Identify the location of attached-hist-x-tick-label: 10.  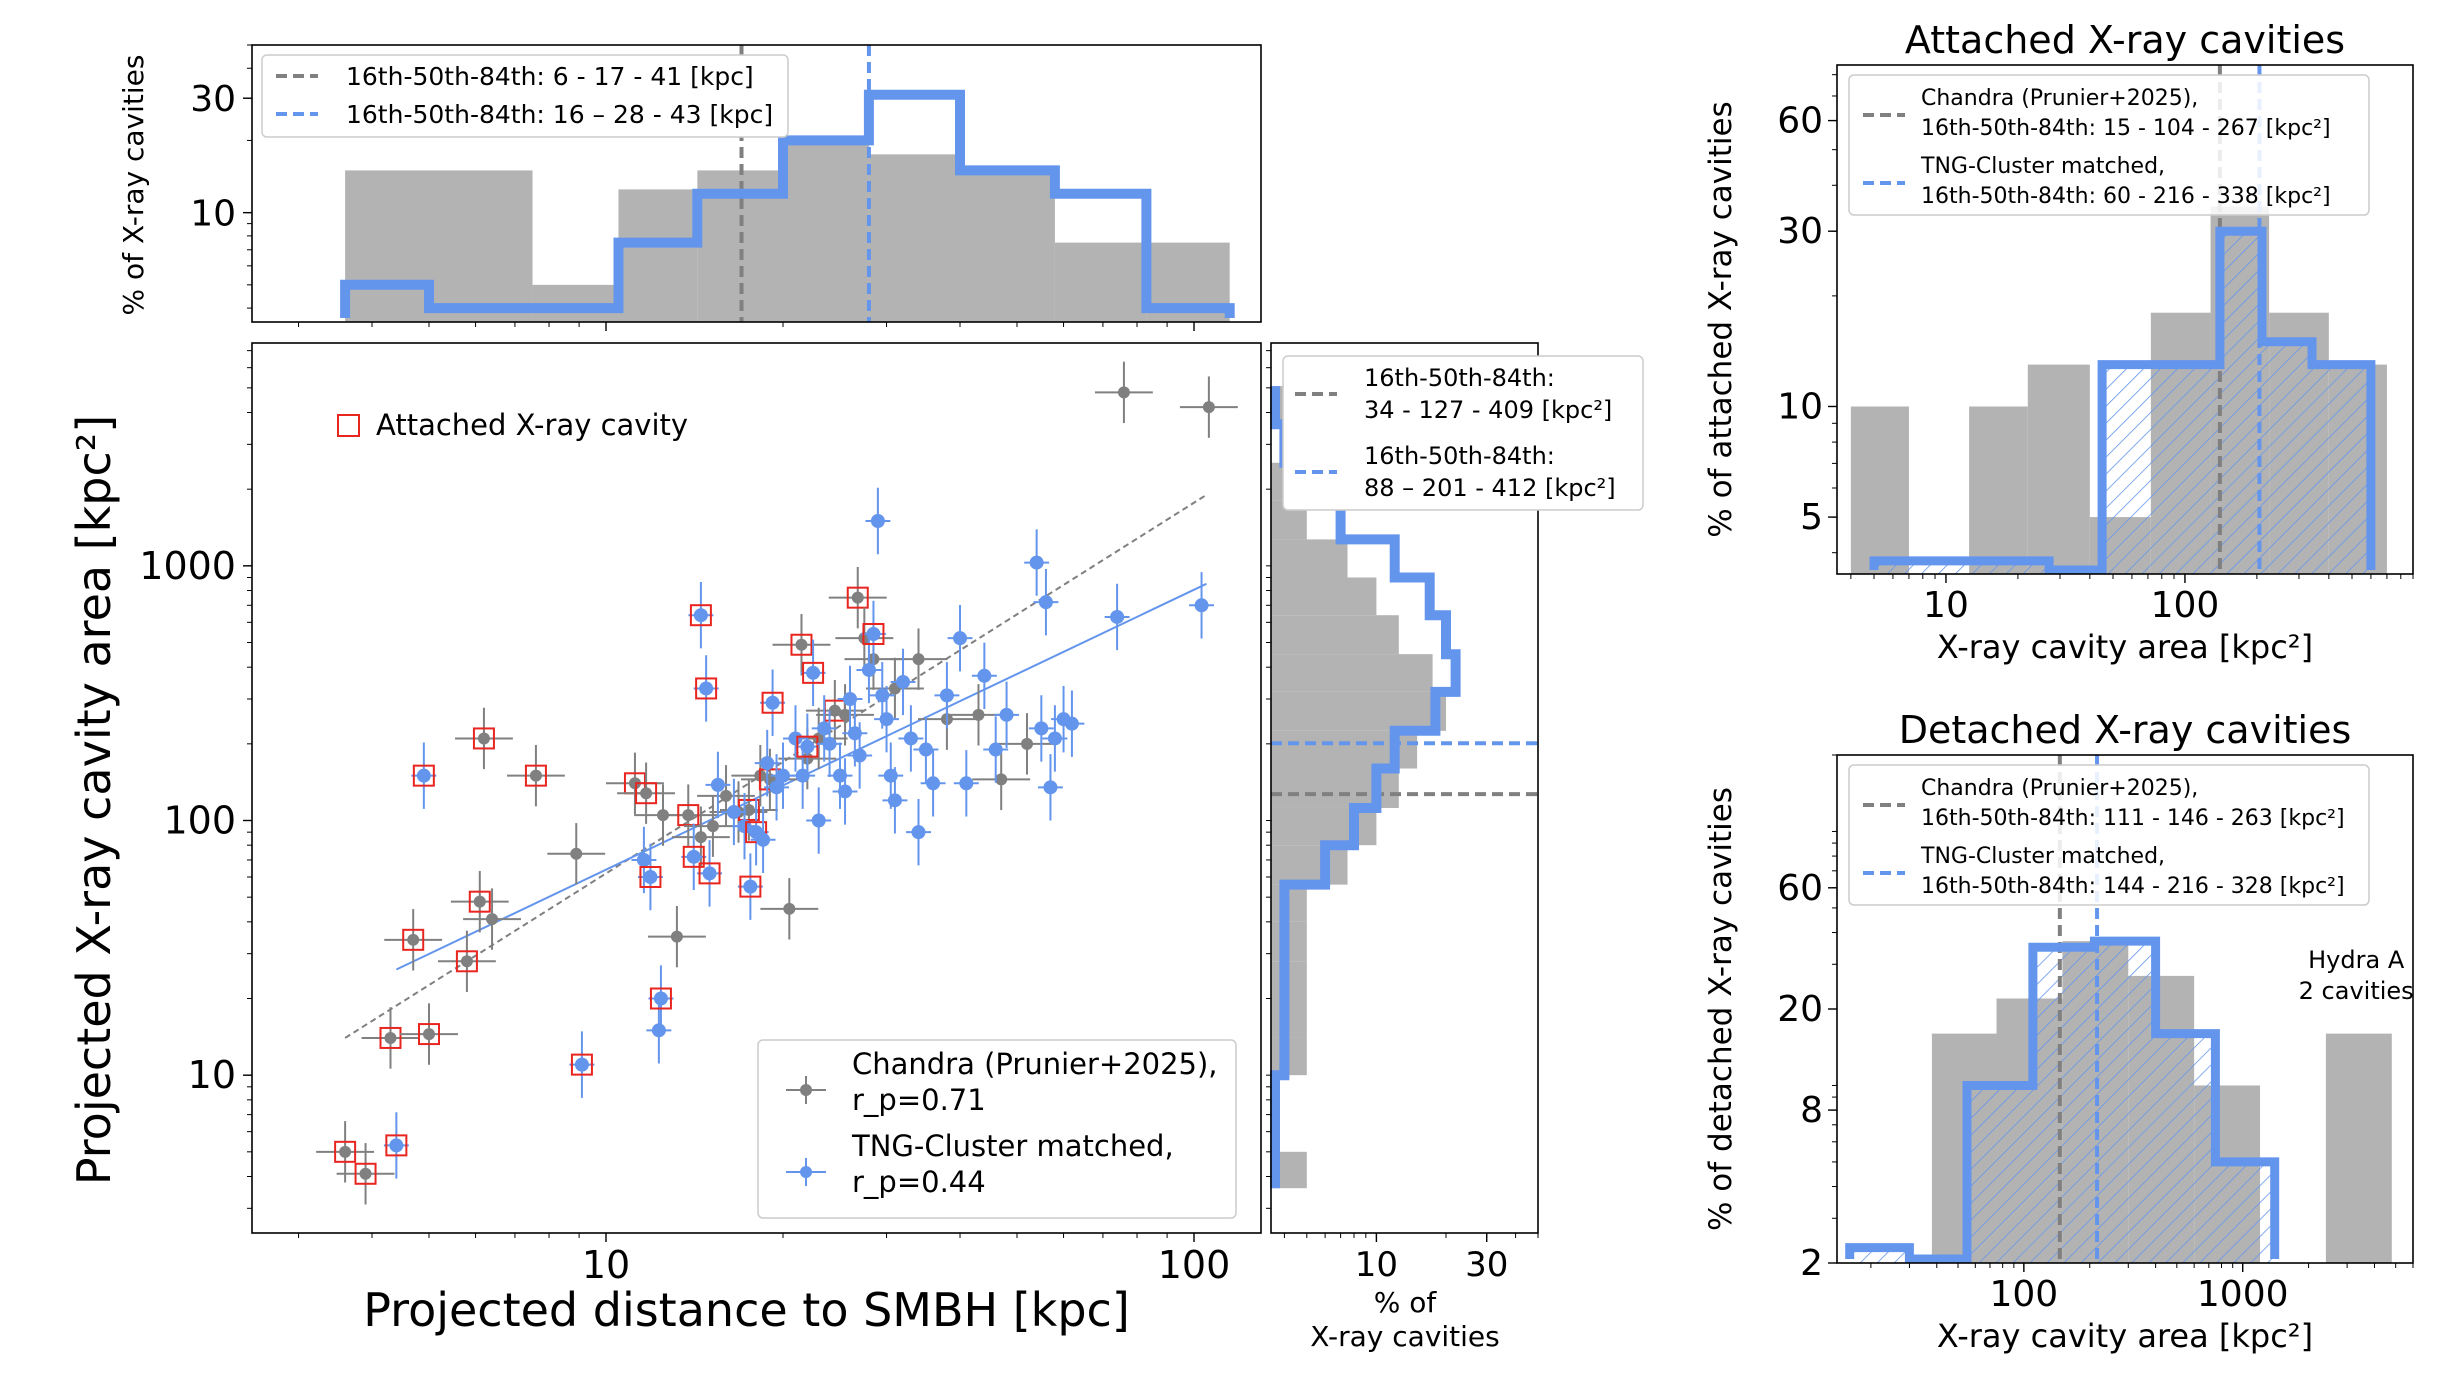
(1946, 605).